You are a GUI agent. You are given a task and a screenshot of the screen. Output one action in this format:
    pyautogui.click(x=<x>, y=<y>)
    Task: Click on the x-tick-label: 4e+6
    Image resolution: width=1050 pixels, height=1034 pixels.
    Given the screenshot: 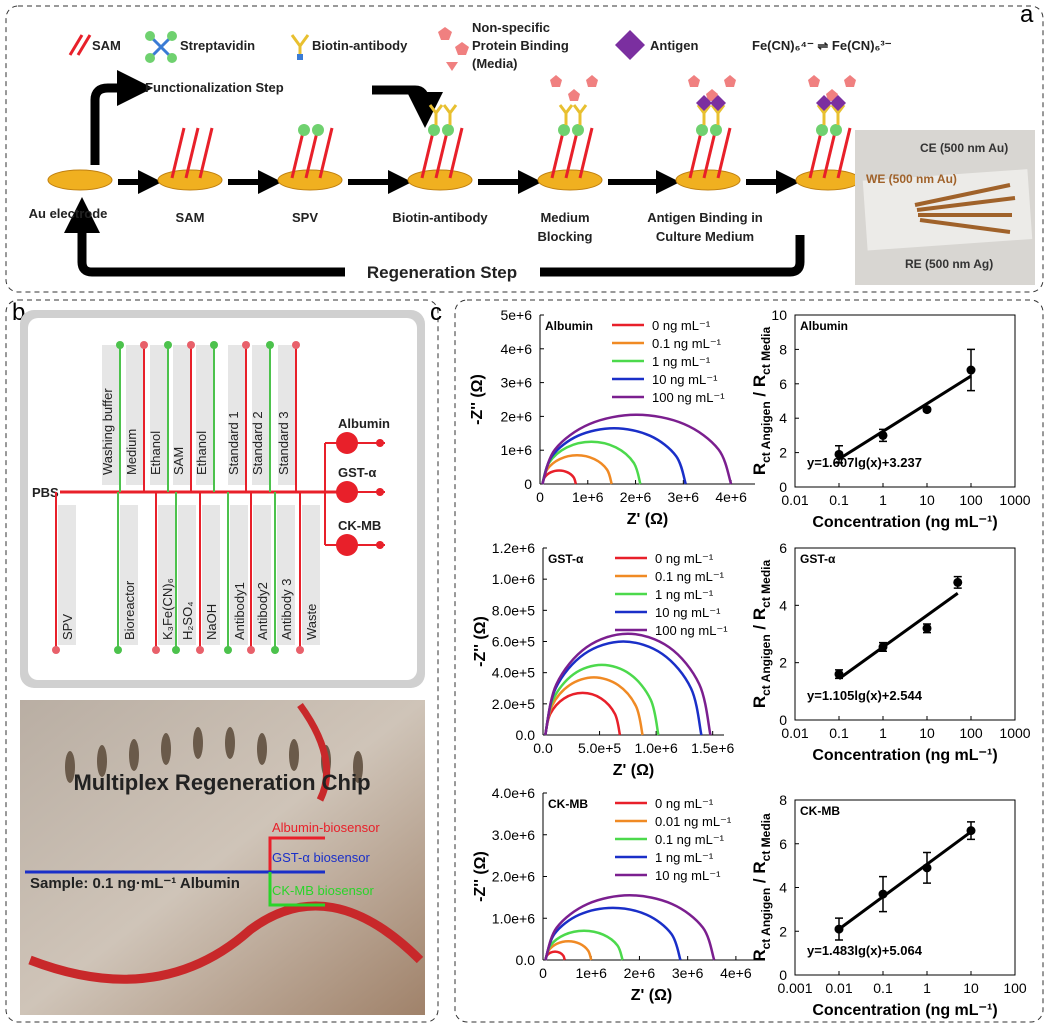 What is the action you would take?
    pyautogui.click(x=736, y=973)
    